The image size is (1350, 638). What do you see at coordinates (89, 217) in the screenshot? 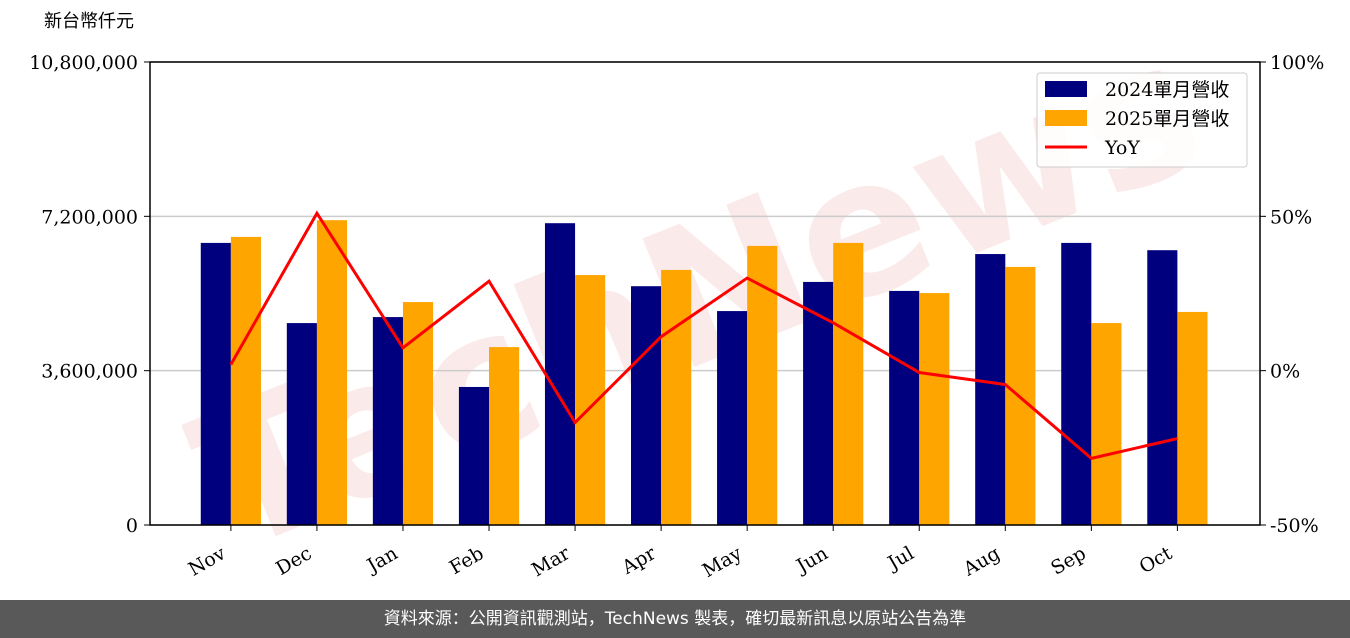
I see `y-tick-label: 7,200,000` at bounding box center [89, 217].